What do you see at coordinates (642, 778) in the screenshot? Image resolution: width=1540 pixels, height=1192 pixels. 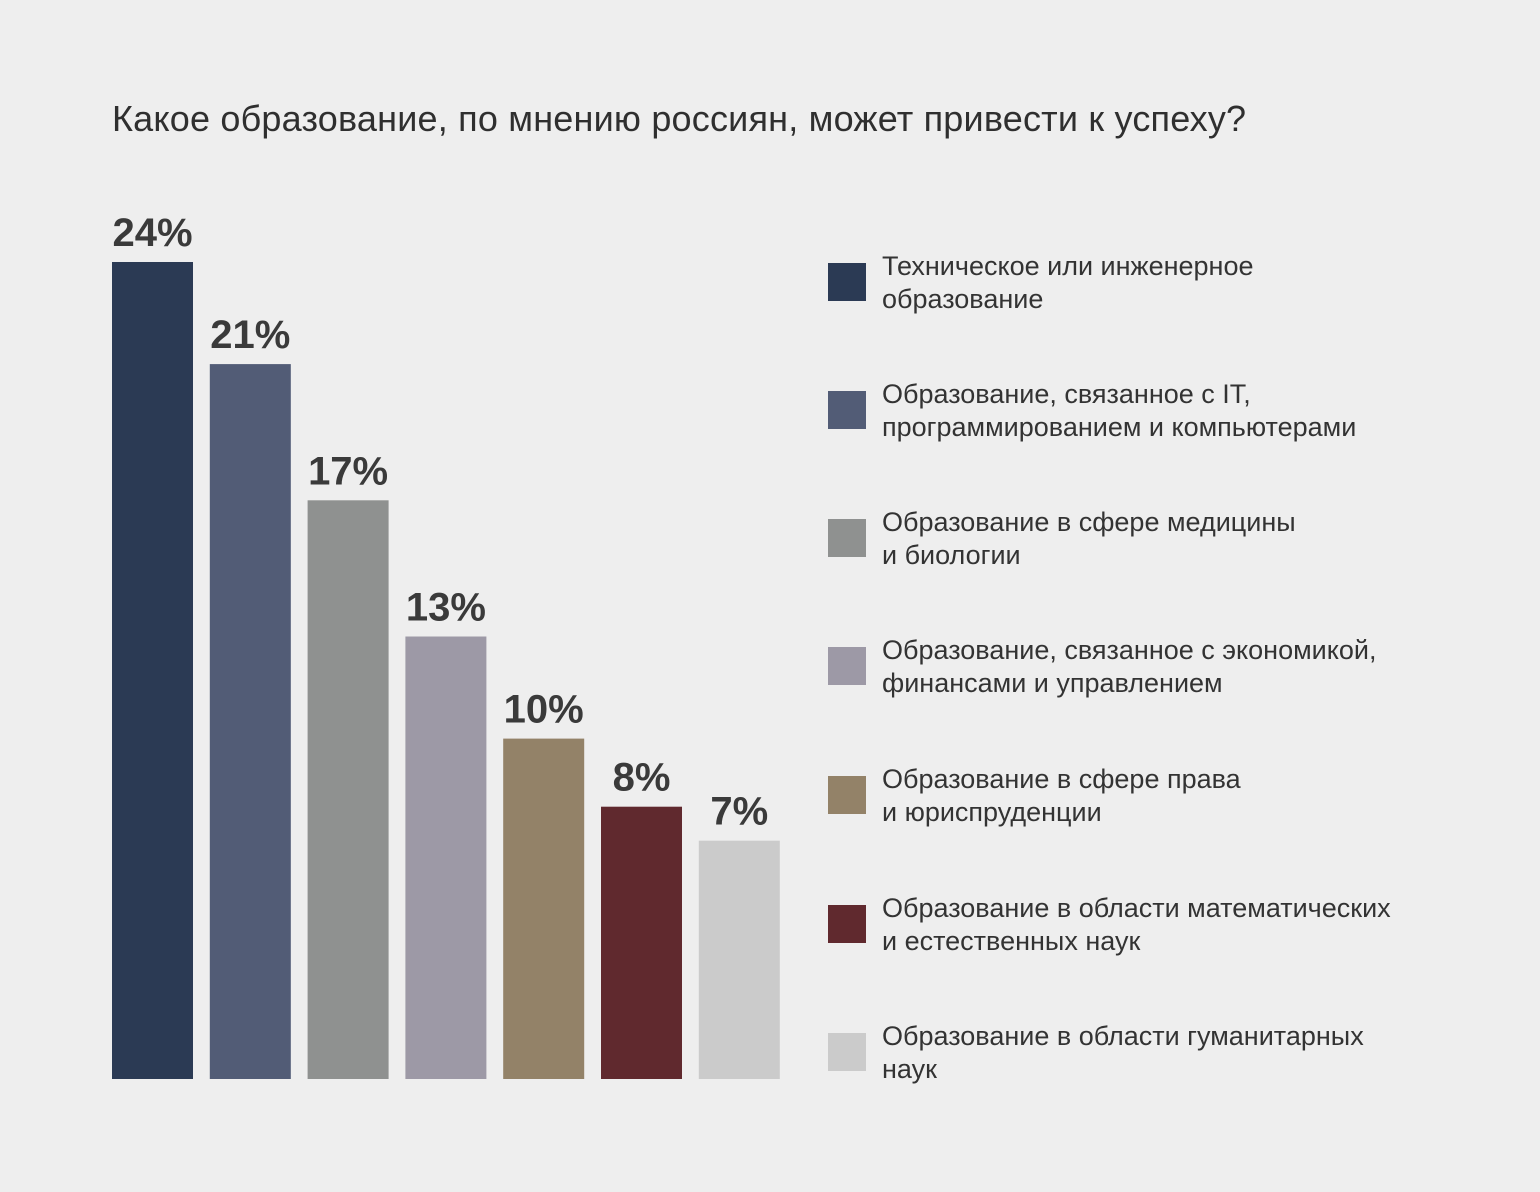 I see `bar-value-label: 8%` at bounding box center [642, 778].